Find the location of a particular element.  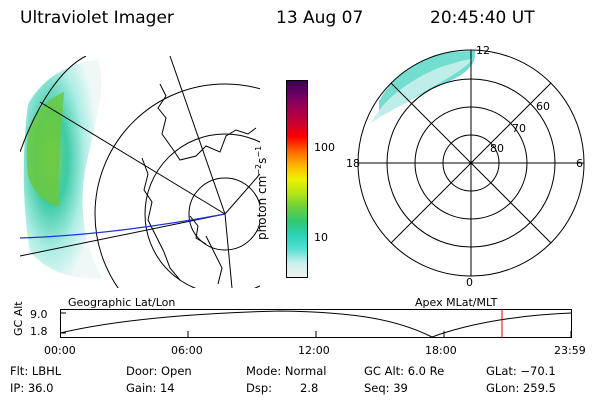

mode-status: Mode: Normal is located at coordinates (286, 371).